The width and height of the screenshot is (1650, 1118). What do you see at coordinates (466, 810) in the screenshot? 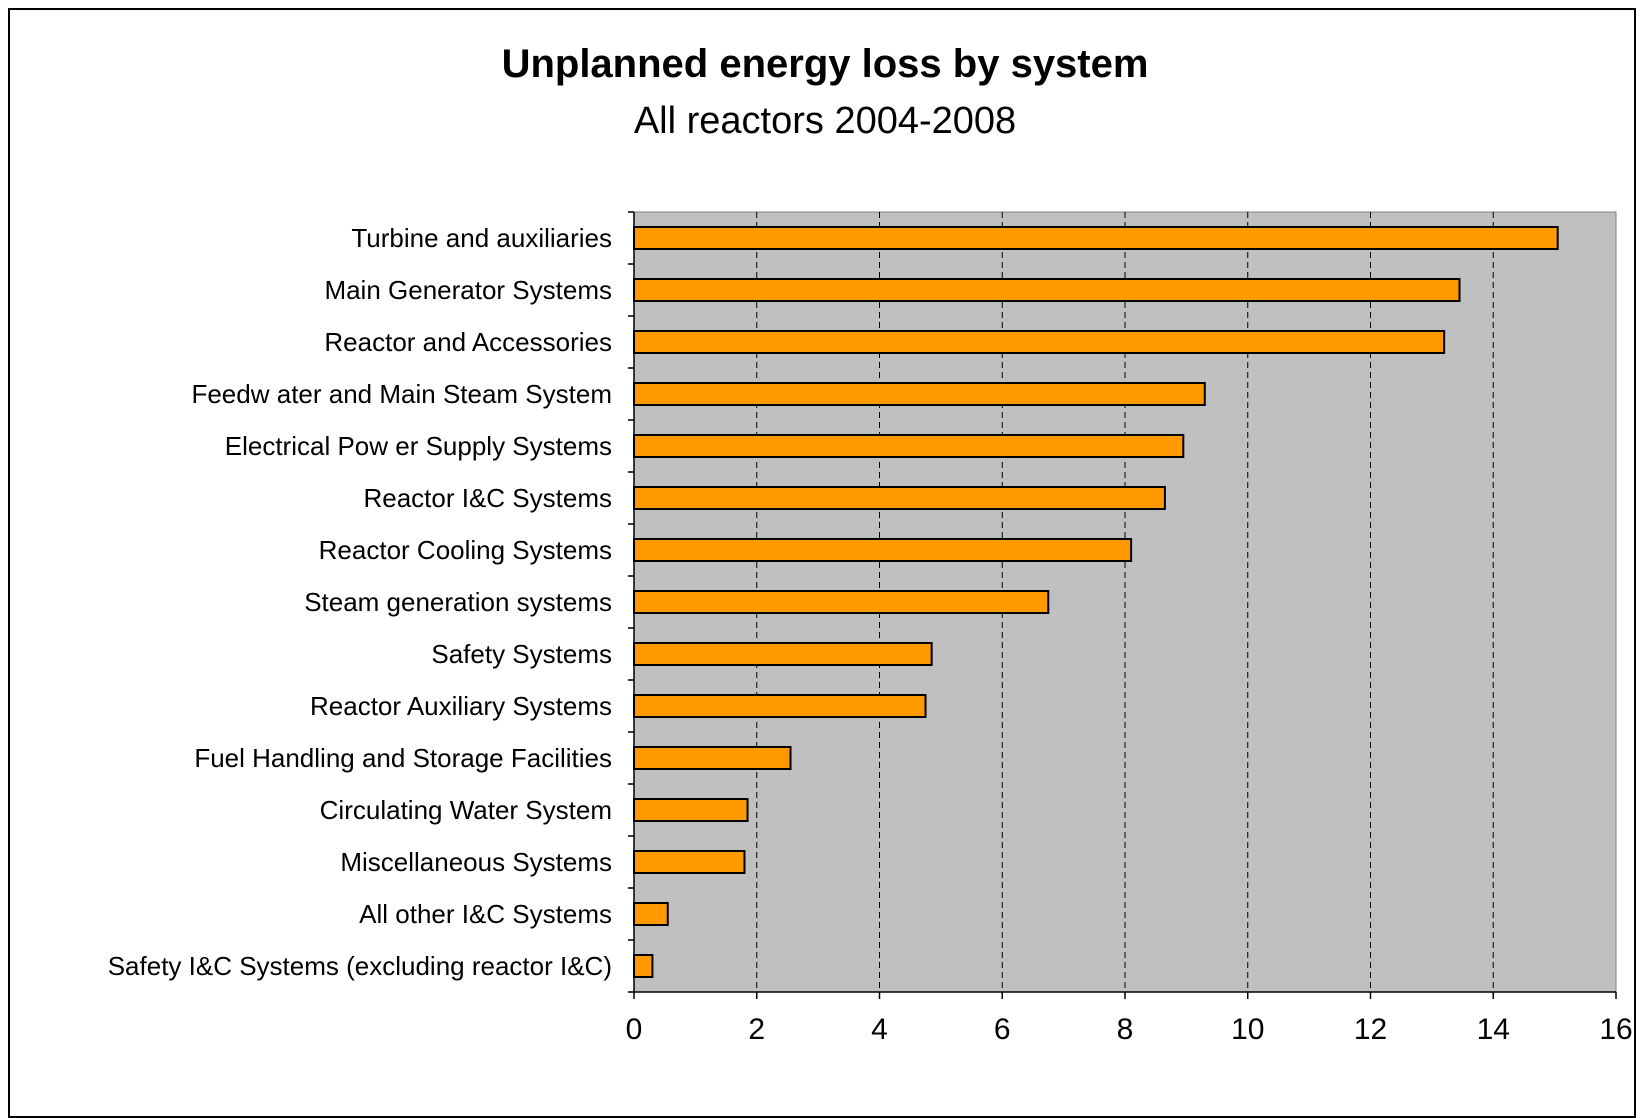
I see `category-label: Circulating Water System` at bounding box center [466, 810].